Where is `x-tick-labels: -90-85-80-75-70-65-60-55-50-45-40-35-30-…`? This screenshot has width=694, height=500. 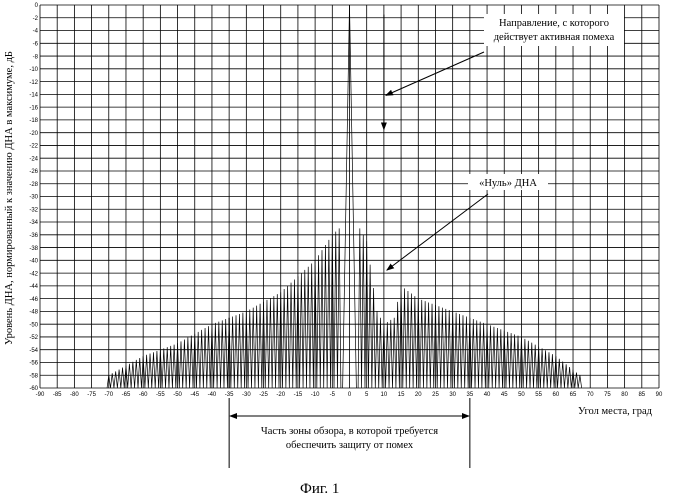 x-tick-labels: -90-85-80-75-70-65-60-55-50-45-40-35-30-… is located at coordinates (349, 395).